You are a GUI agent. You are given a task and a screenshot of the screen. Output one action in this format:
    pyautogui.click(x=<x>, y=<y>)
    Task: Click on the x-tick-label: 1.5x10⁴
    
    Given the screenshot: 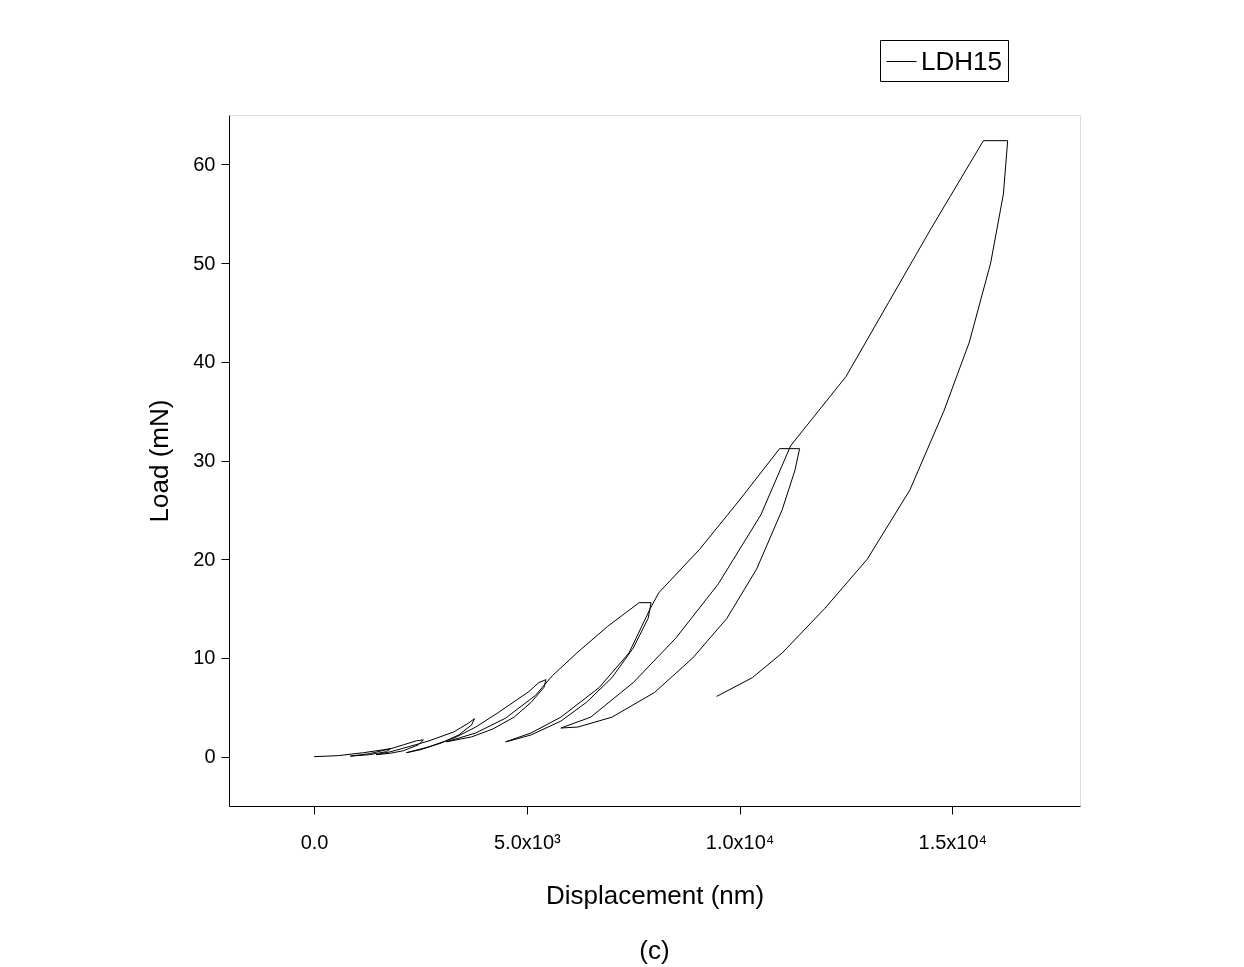 What is the action you would take?
    pyautogui.click(x=953, y=841)
    